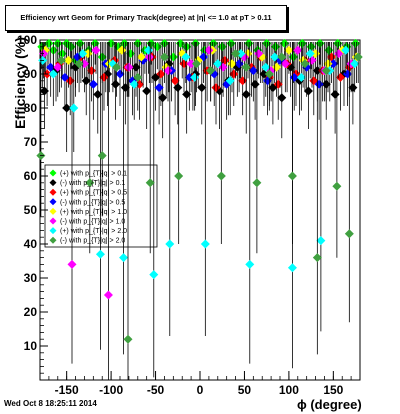  Describe the element at coordinates (31, 176) in the screenshot. I see `y-tick-label: 60` at that location.